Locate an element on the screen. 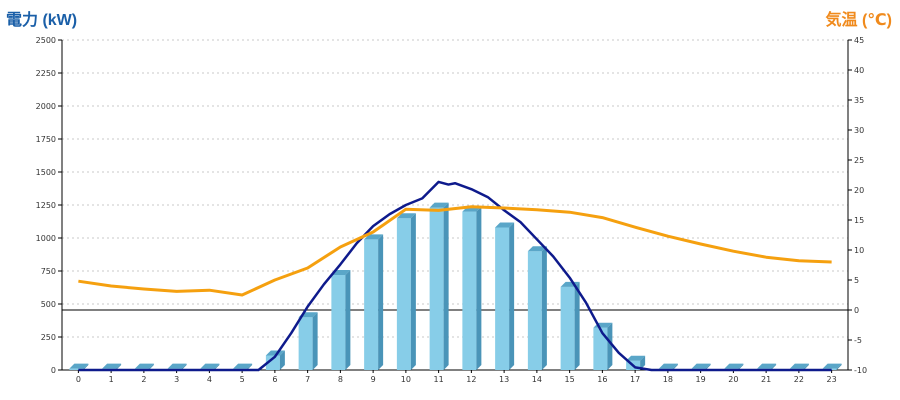 This screenshot has width=900, height=400. right-tick-label: 35 is located at coordinates (859, 100).